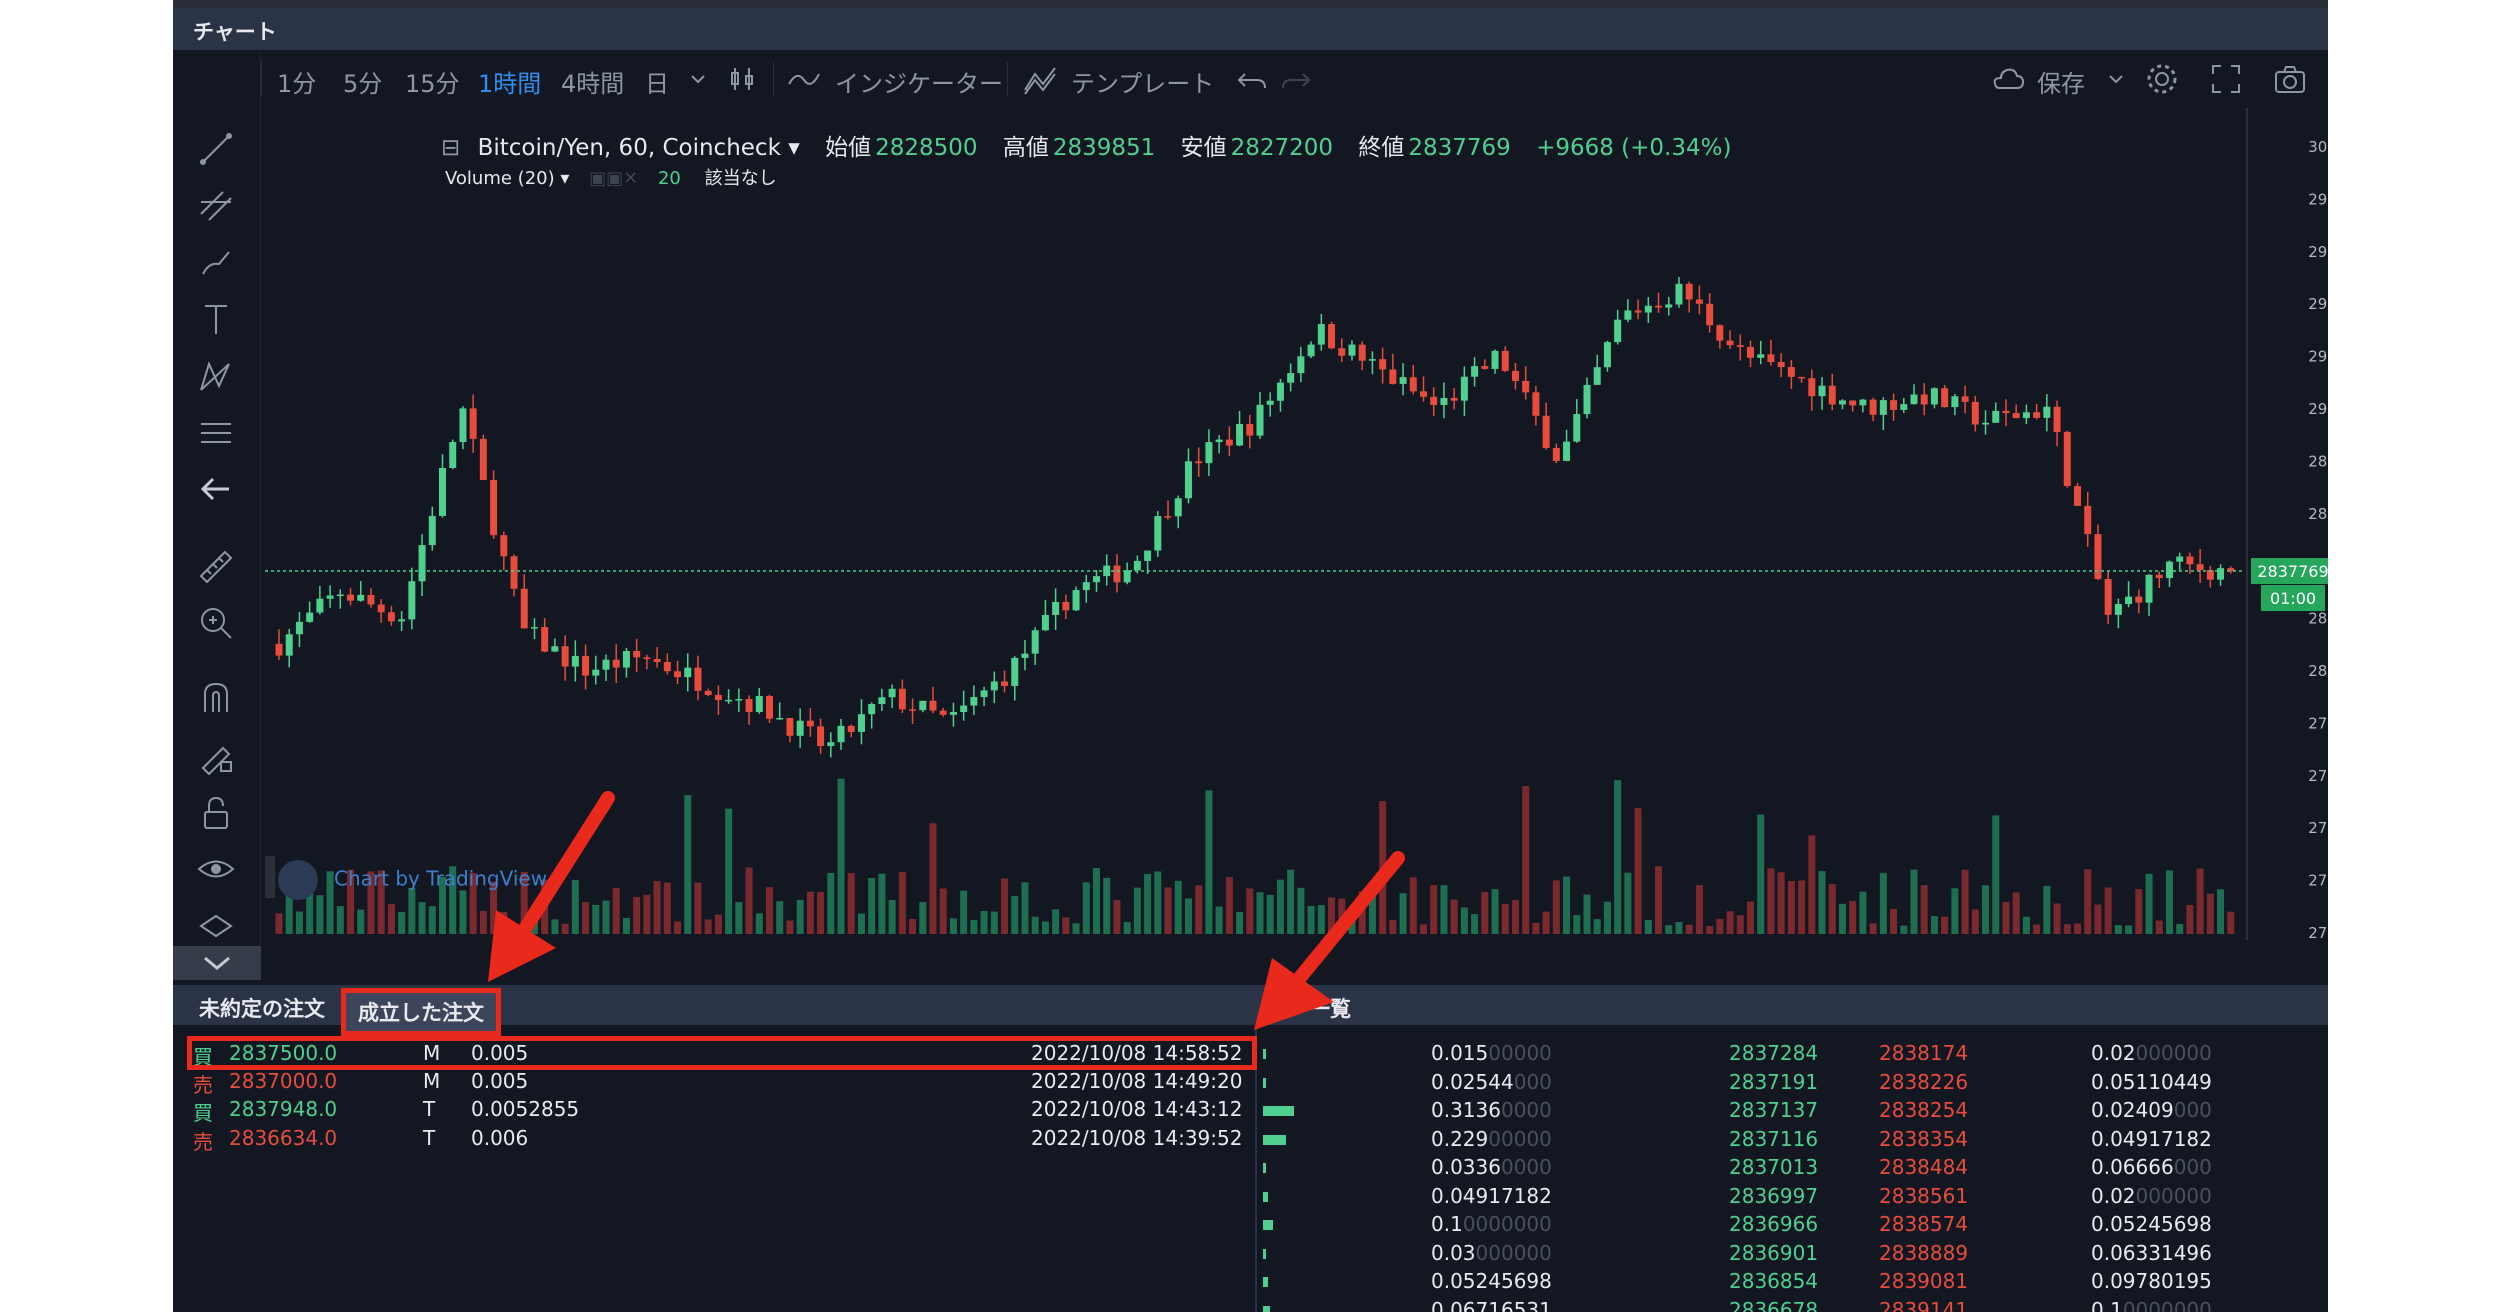 The image size is (2500, 1312). I want to click on redo-icon, so click(1296, 79).